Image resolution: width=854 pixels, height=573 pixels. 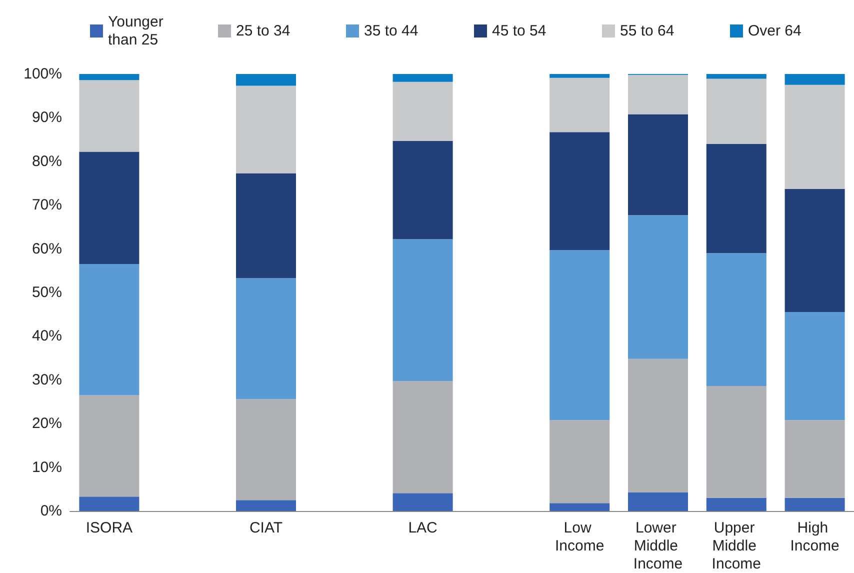 I want to click on y-tick-label: 70%, so click(x=47, y=205).